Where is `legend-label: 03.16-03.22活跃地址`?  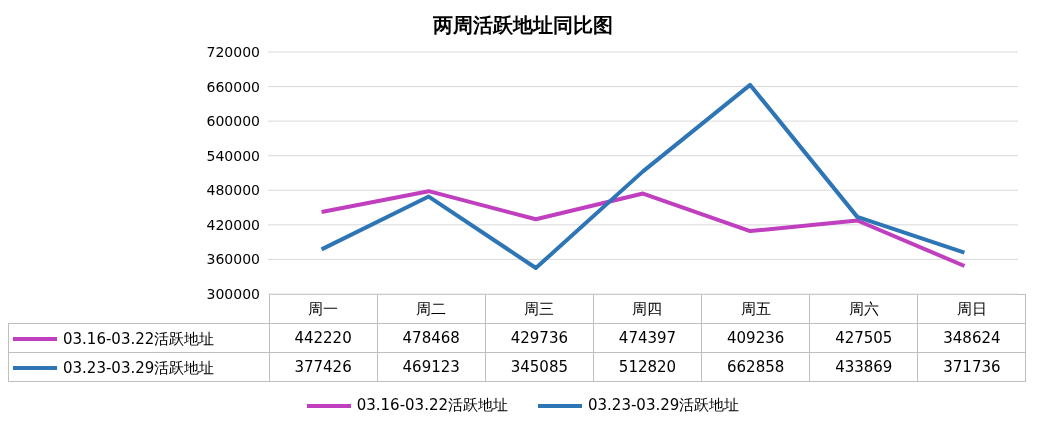
legend-label: 03.16-03.22活跃地址 is located at coordinates (138, 339).